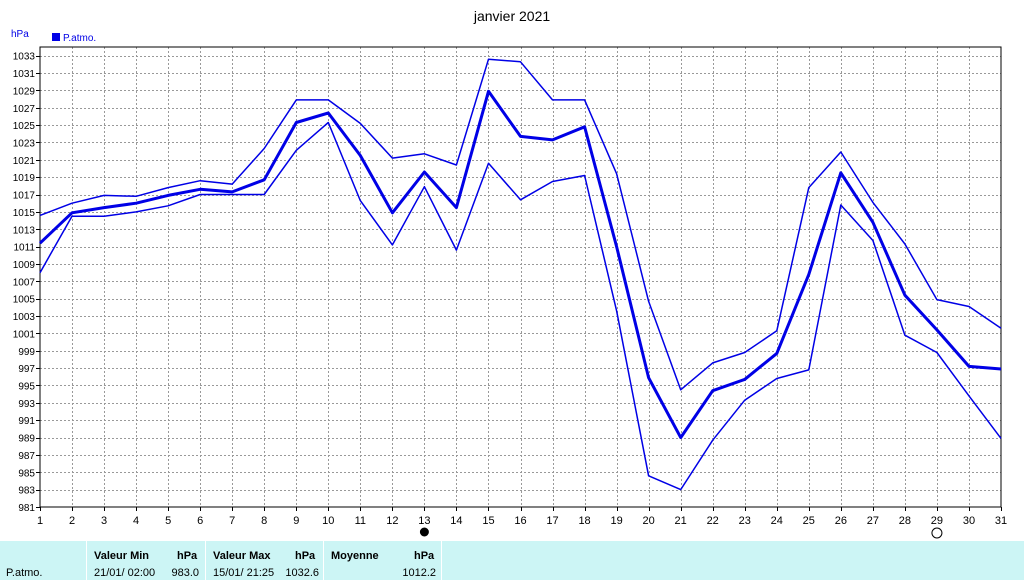 Image resolution: width=1024 pixels, height=580 pixels. What do you see at coordinates (26, 421) in the screenshot?
I see `y-tick-label: 991` at bounding box center [26, 421].